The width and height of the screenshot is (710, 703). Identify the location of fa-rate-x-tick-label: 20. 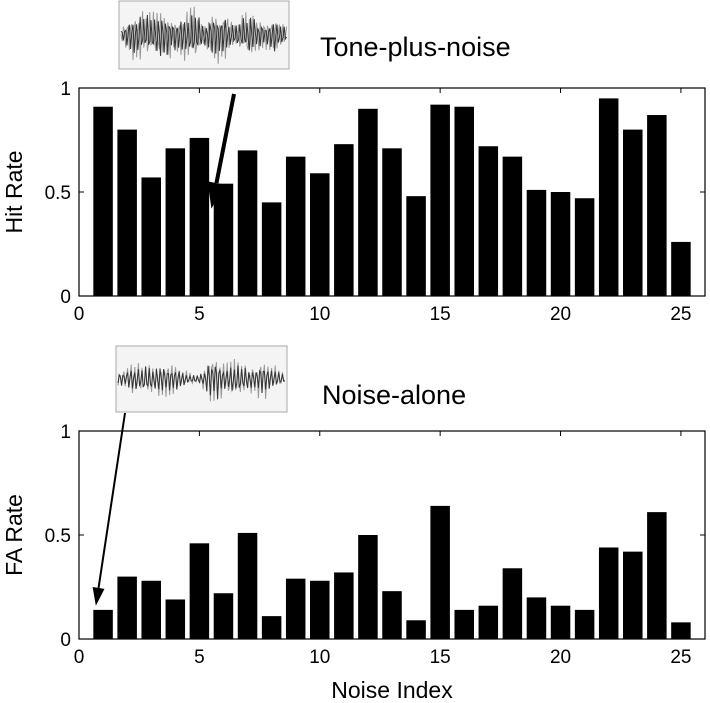
(560, 657).